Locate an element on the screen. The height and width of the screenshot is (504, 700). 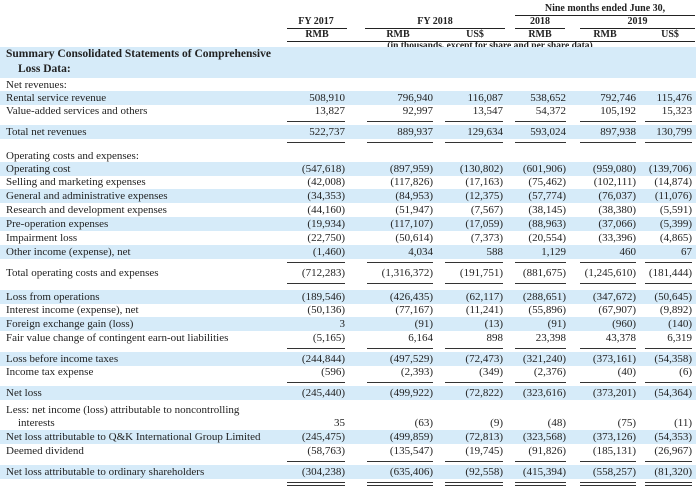
row-label: Research and development expenses is located at coordinates (86, 210).